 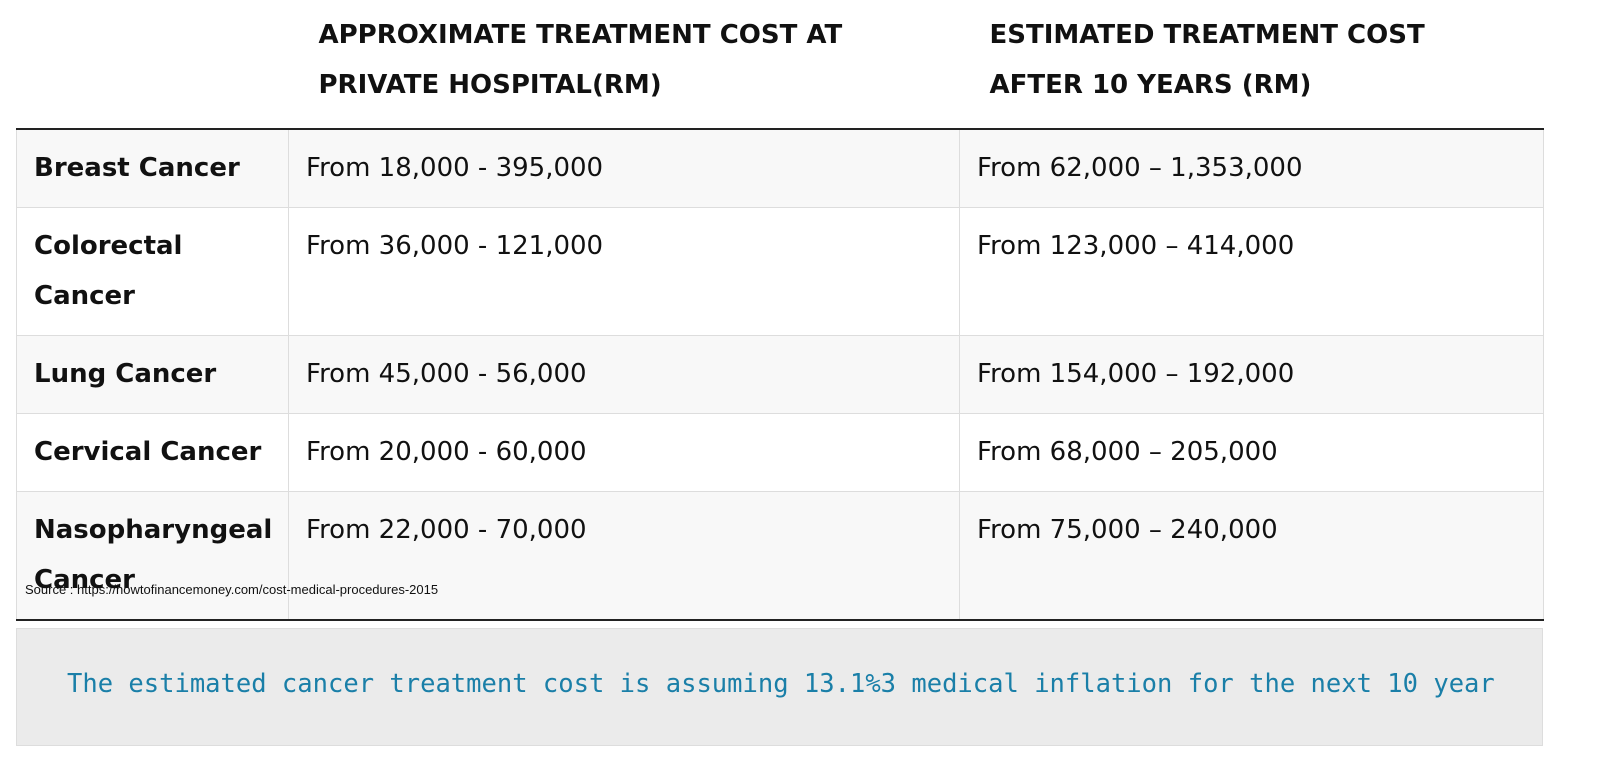 I want to click on row-label: Colorectal Cancer, so click(x=152, y=271).